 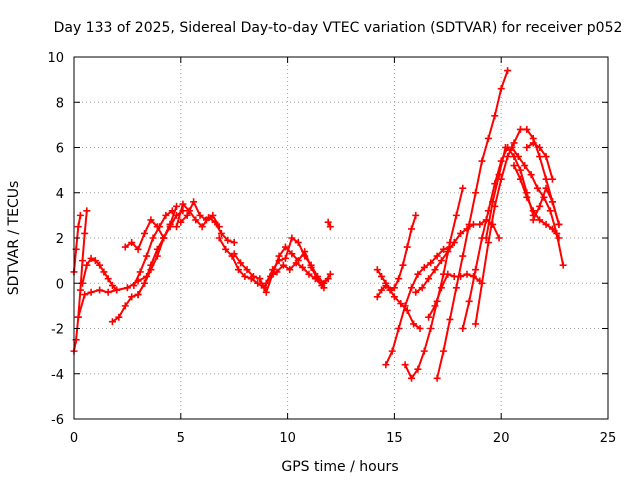 What do you see at coordinates (287, 438) in the screenshot?
I see `x-tick-label: 10` at bounding box center [287, 438].